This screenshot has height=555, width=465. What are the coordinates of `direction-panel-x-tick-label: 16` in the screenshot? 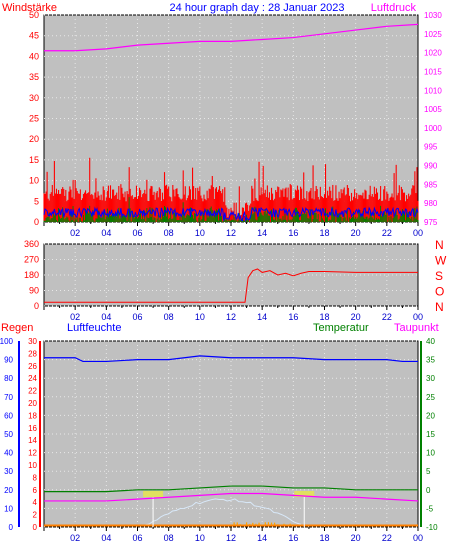 It's located at (293, 317).